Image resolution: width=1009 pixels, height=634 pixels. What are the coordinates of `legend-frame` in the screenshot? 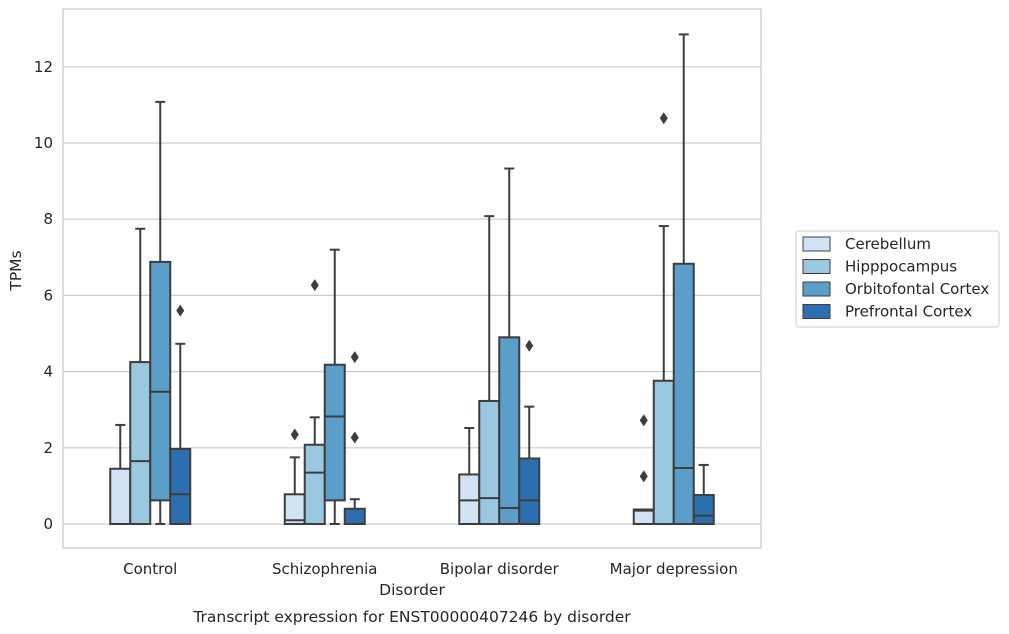 It's located at (897, 279).